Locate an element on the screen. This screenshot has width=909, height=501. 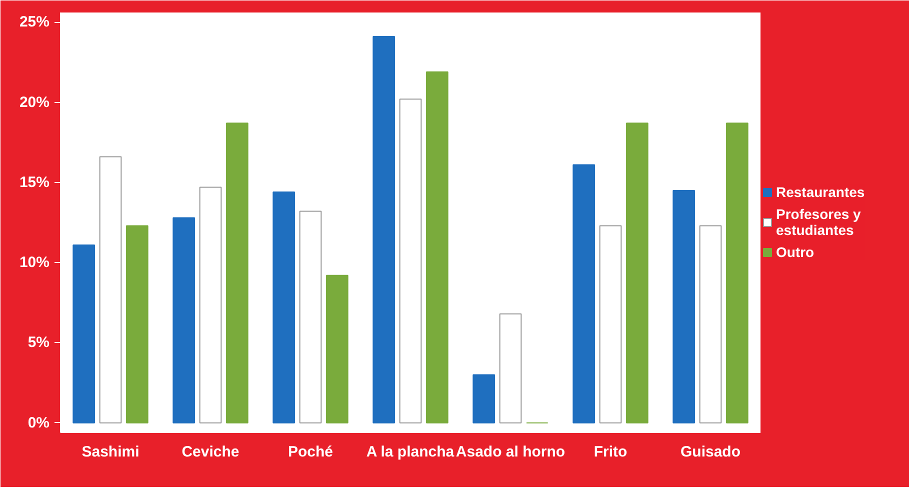
x-tick-label: Asado al horno is located at coordinates (511, 452).